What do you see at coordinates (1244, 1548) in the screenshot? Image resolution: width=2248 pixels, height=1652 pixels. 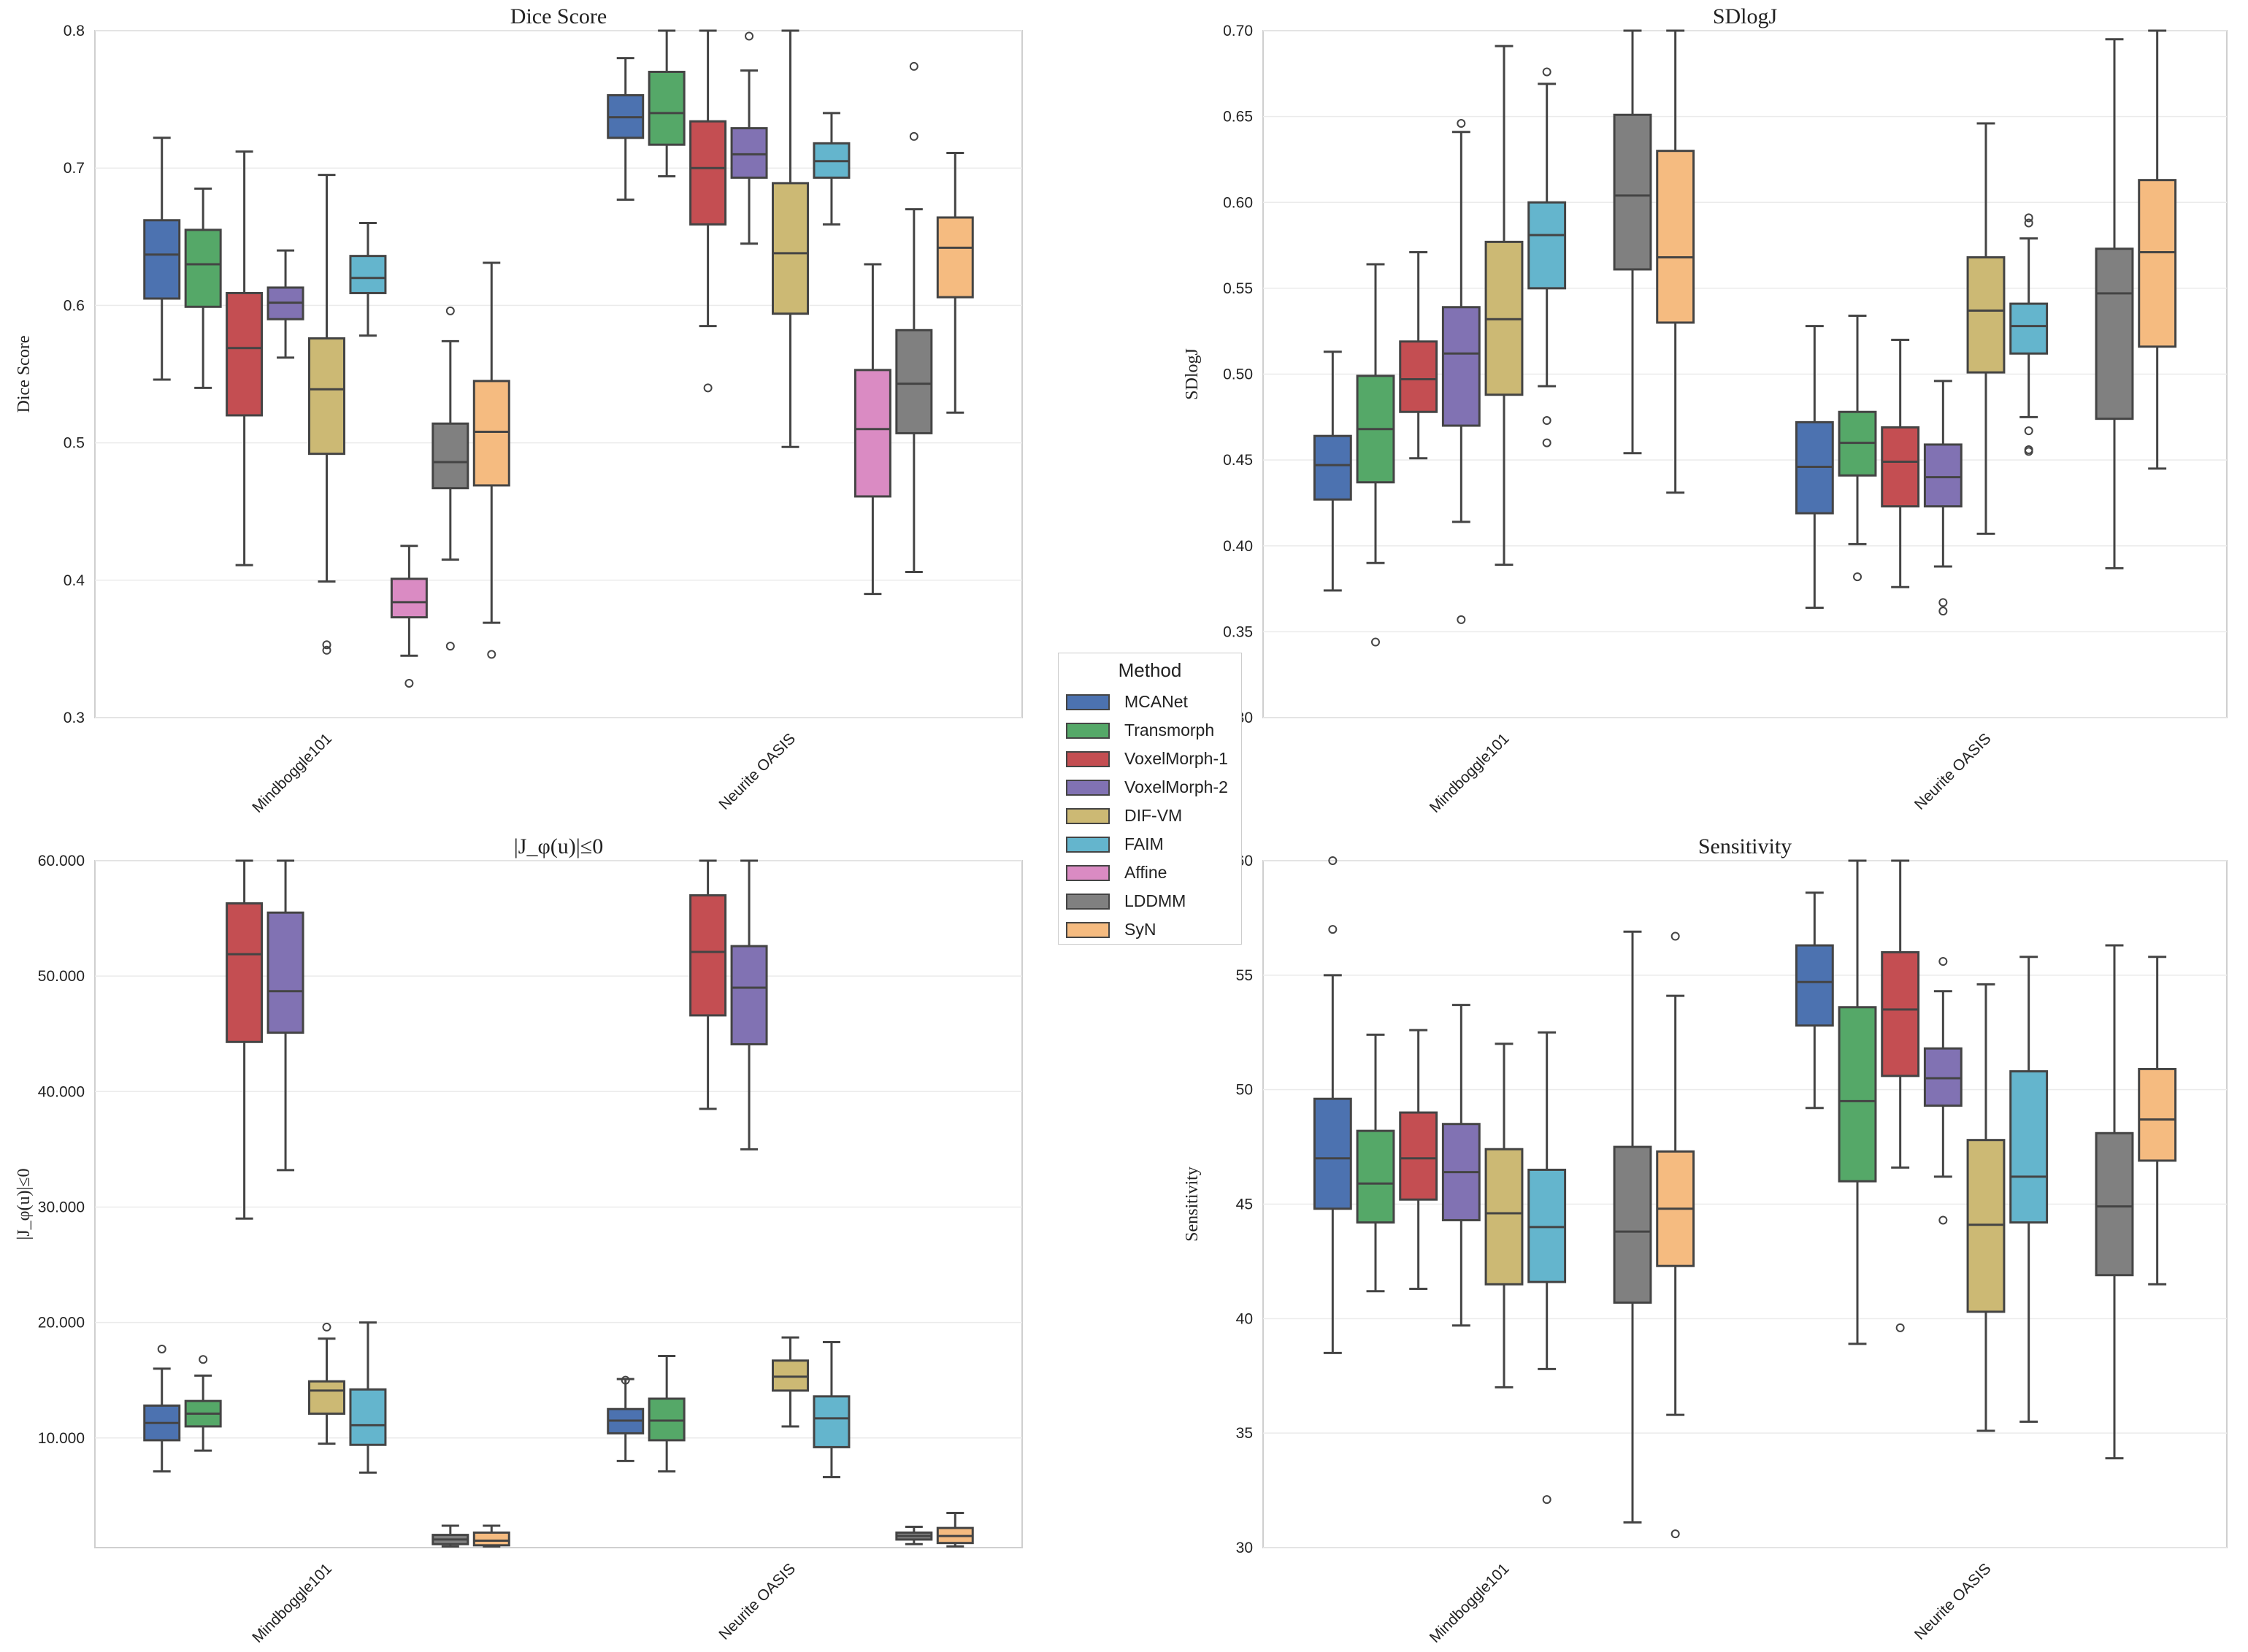 I see `y-tick-label: 30` at bounding box center [1244, 1548].